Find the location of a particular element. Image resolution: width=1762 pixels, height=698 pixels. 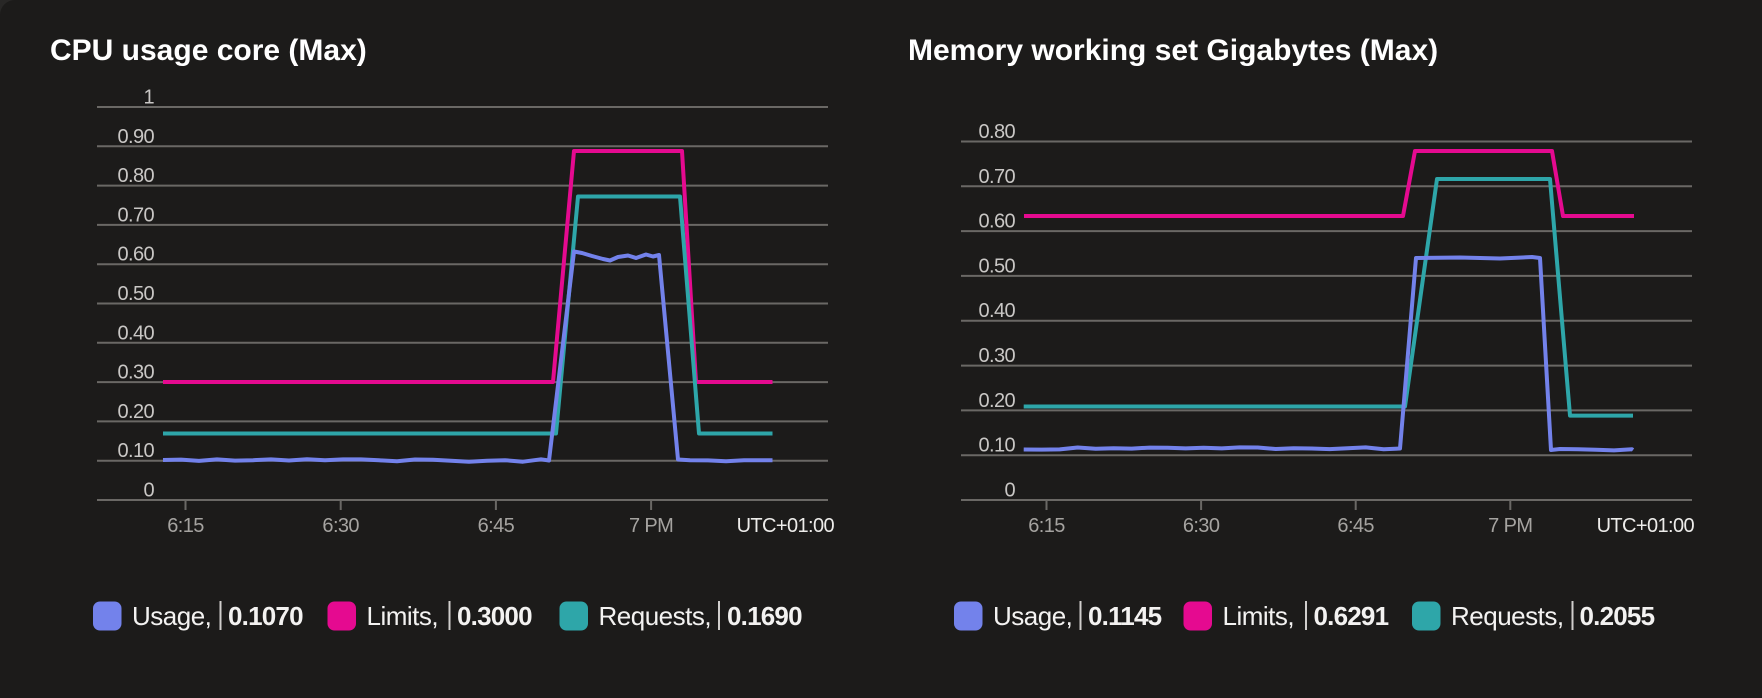

svg-text: 0.90 is located at coordinates (135, 137).